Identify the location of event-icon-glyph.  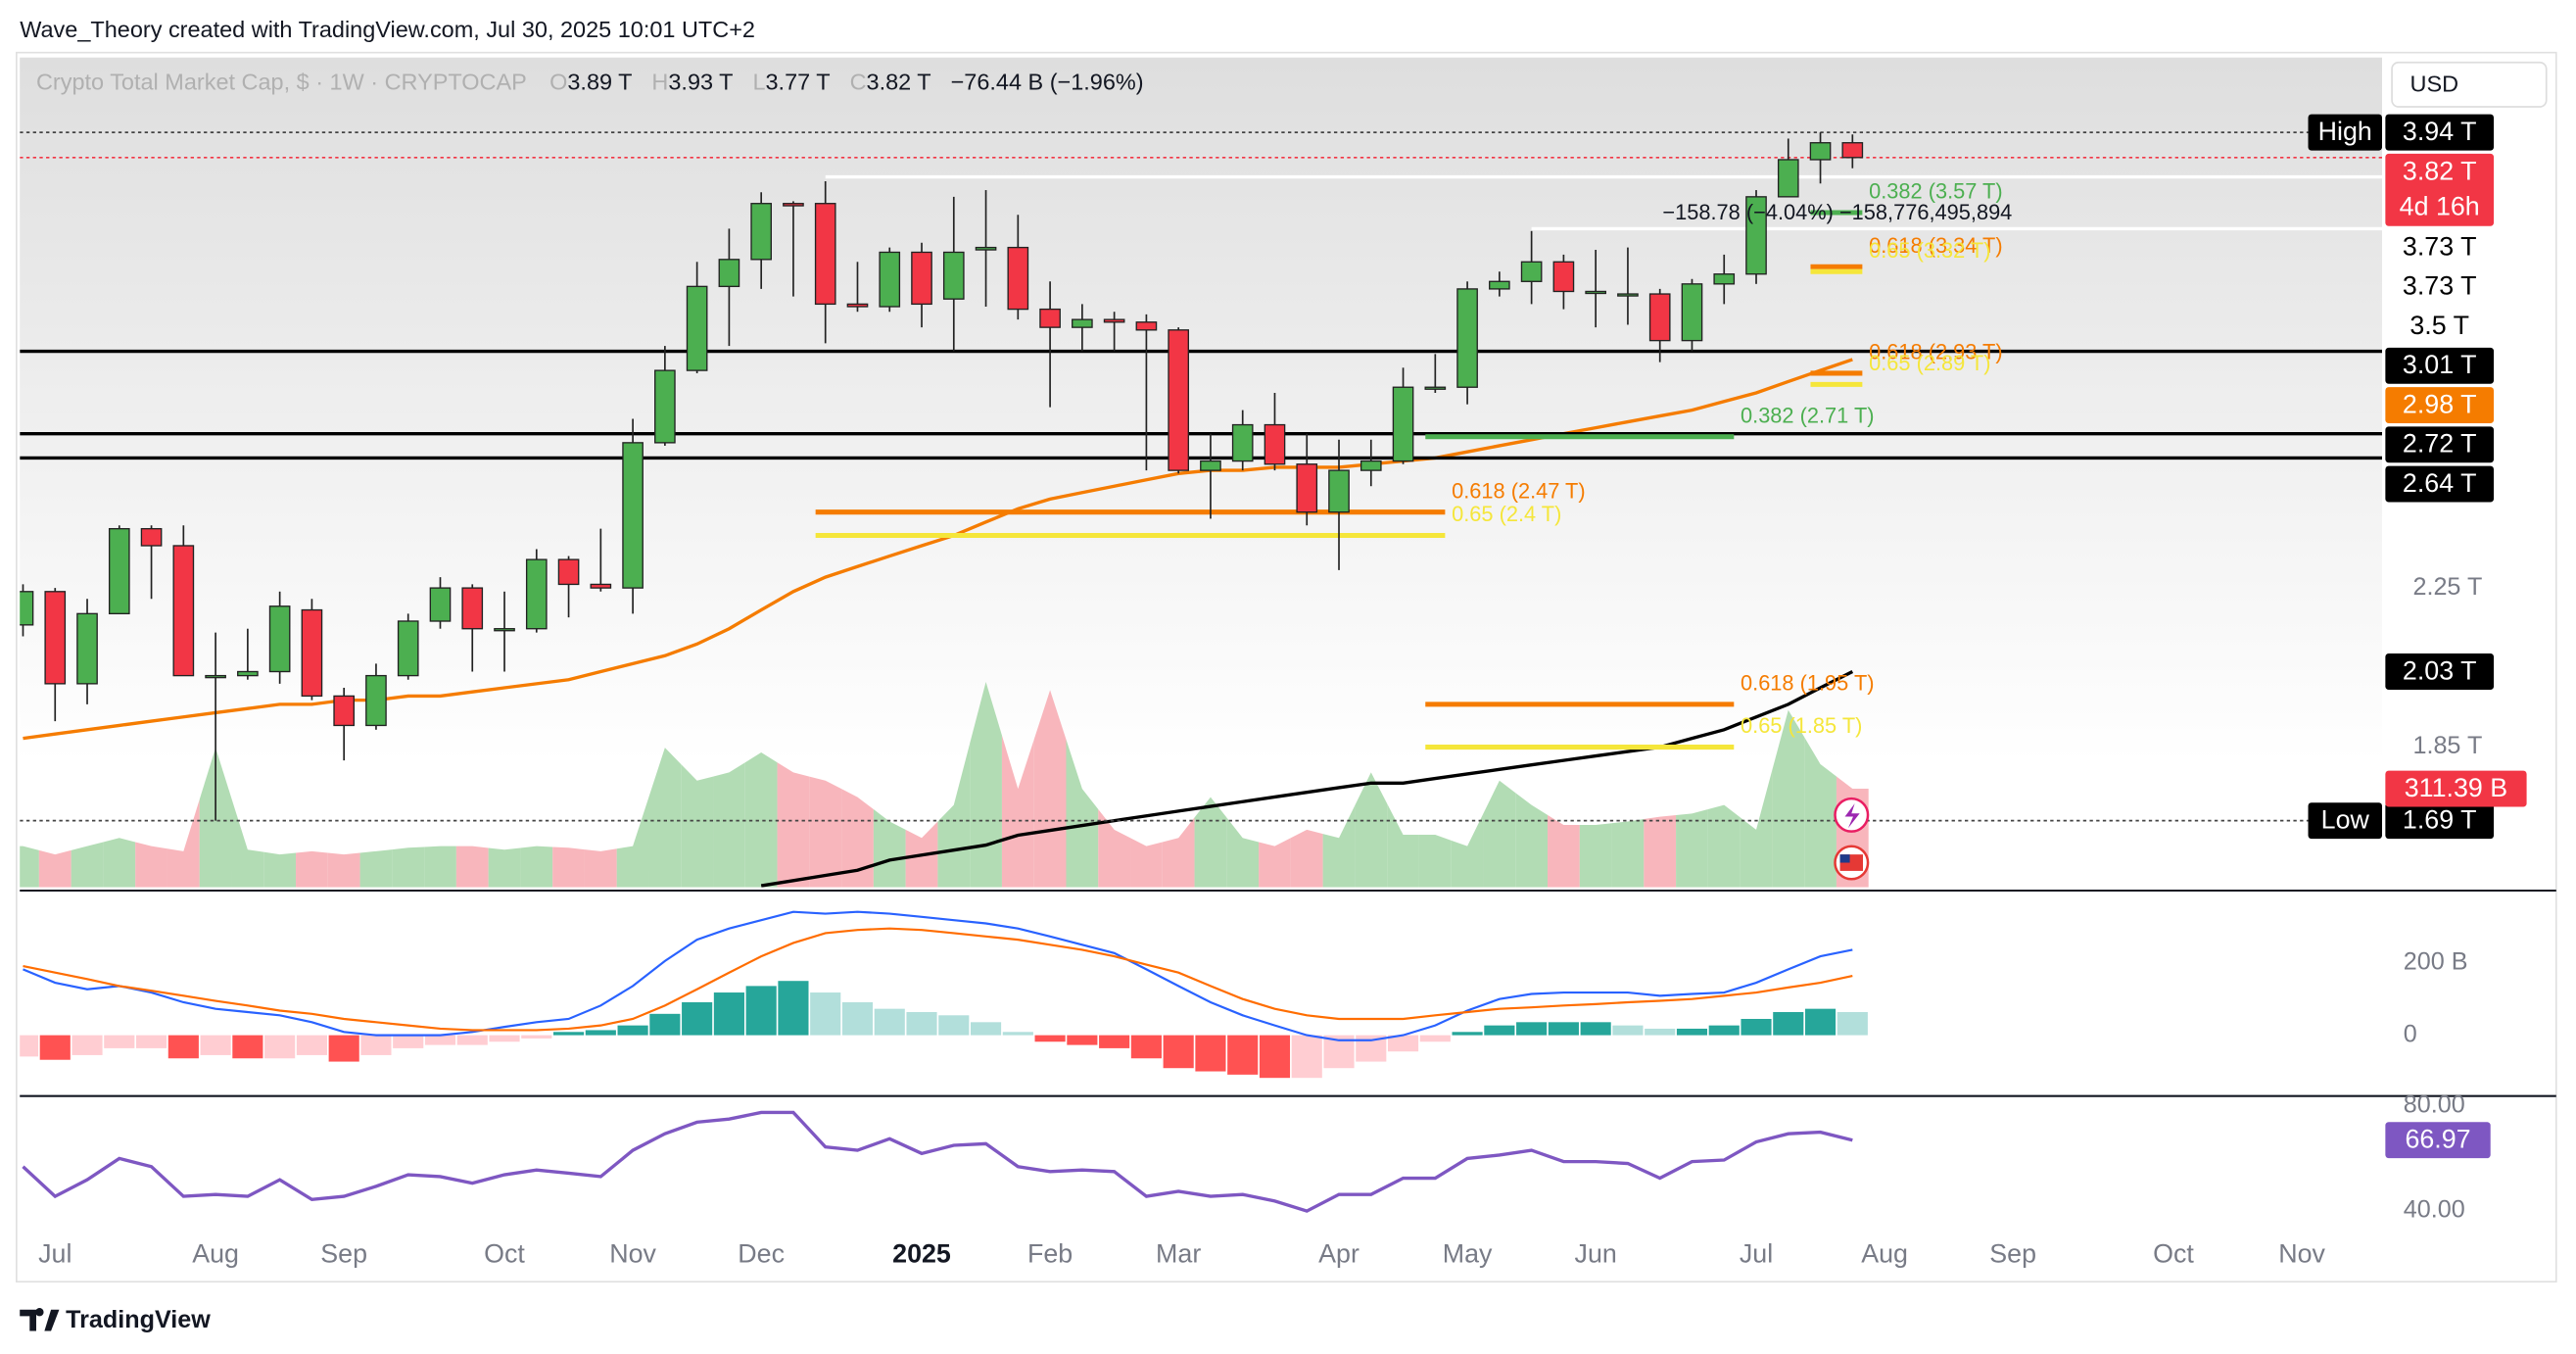
(1852, 816).